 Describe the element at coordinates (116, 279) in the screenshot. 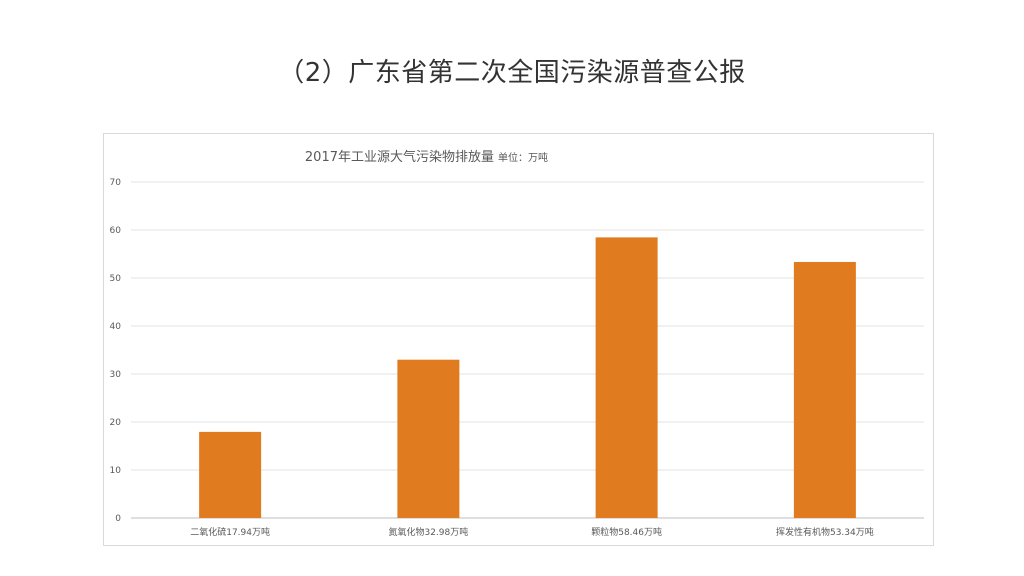

I see `y-tick-label: 50` at that location.